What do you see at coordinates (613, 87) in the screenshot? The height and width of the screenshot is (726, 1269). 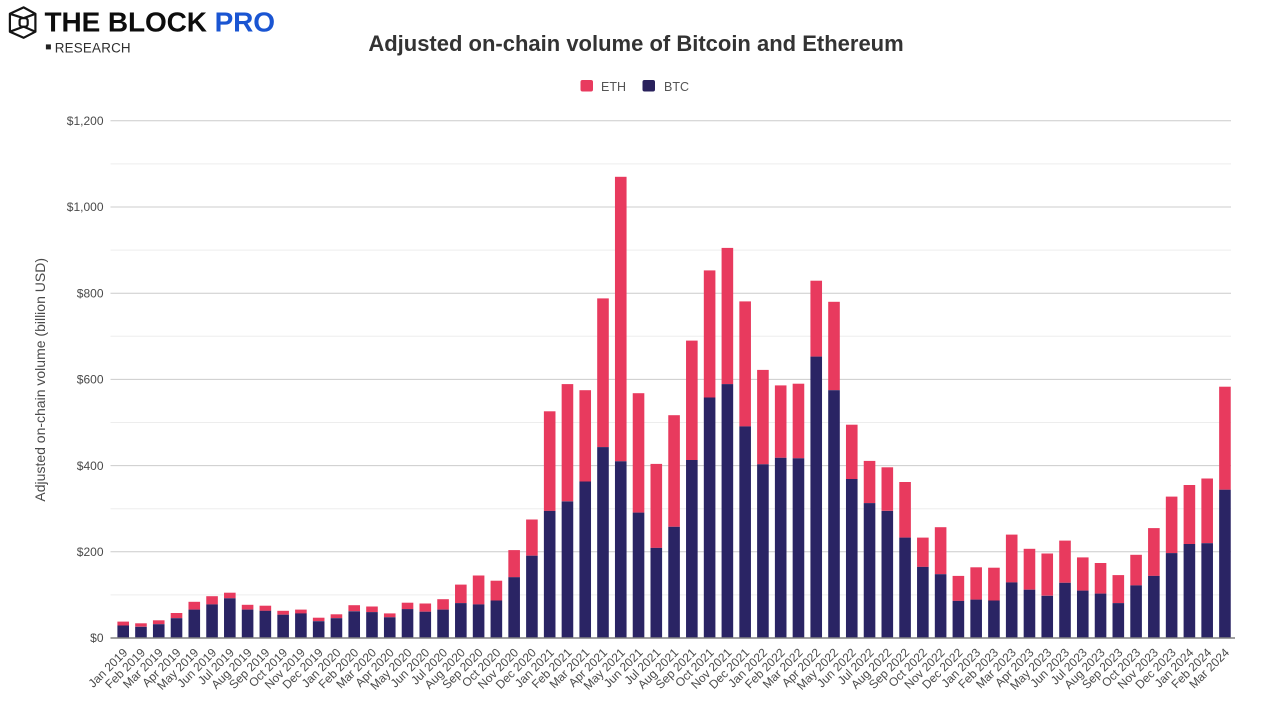 I see `svg-text: ETH` at bounding box center [613, 87].